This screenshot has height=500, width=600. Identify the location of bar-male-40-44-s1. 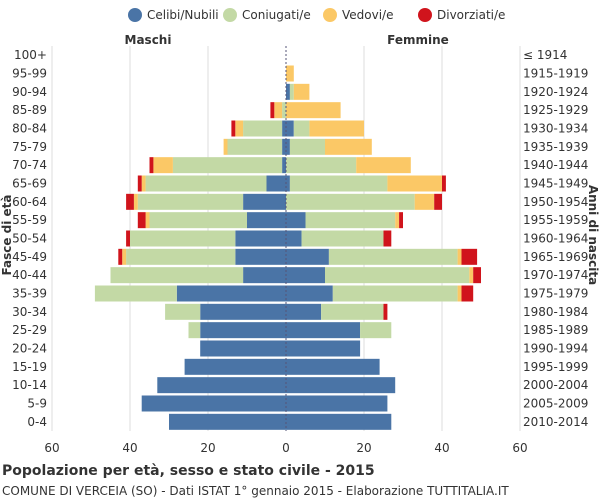
(177, 275).